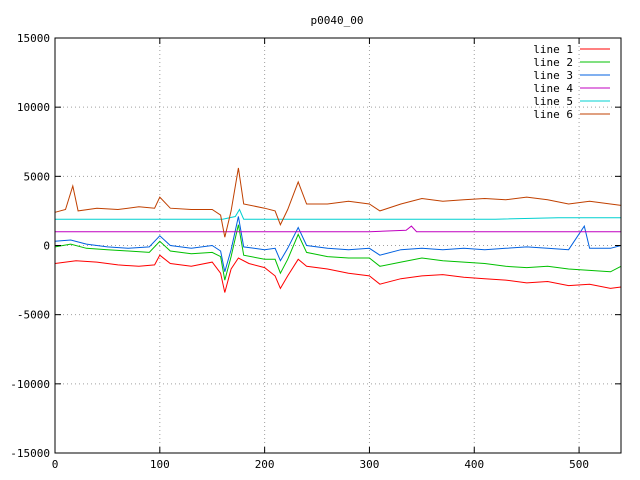 The width and height of the screenshot is (640, 480). What do you see at coordinates (553, 49) in the screenshot?
I see `legend-label-1: line 1` at bounding box center [553, 49].